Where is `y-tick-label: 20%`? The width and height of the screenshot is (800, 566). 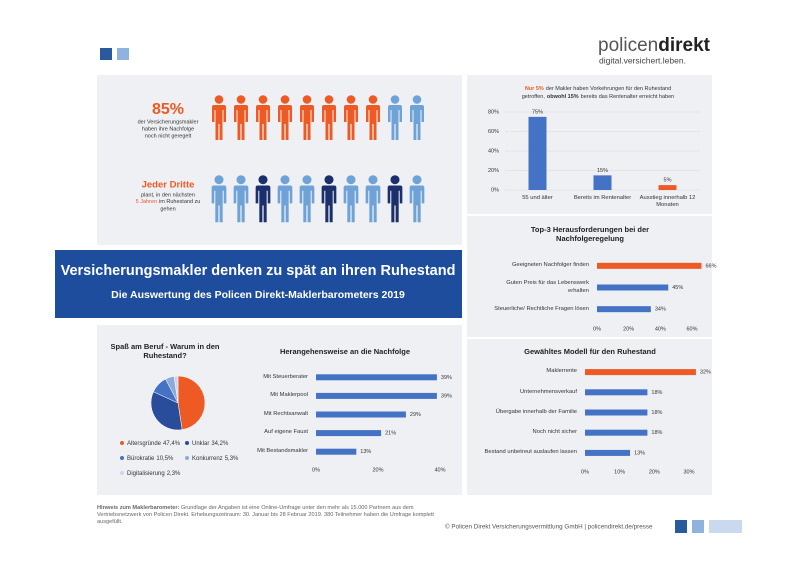 y-tick-label: 20% is located at coordinates (493, 171).